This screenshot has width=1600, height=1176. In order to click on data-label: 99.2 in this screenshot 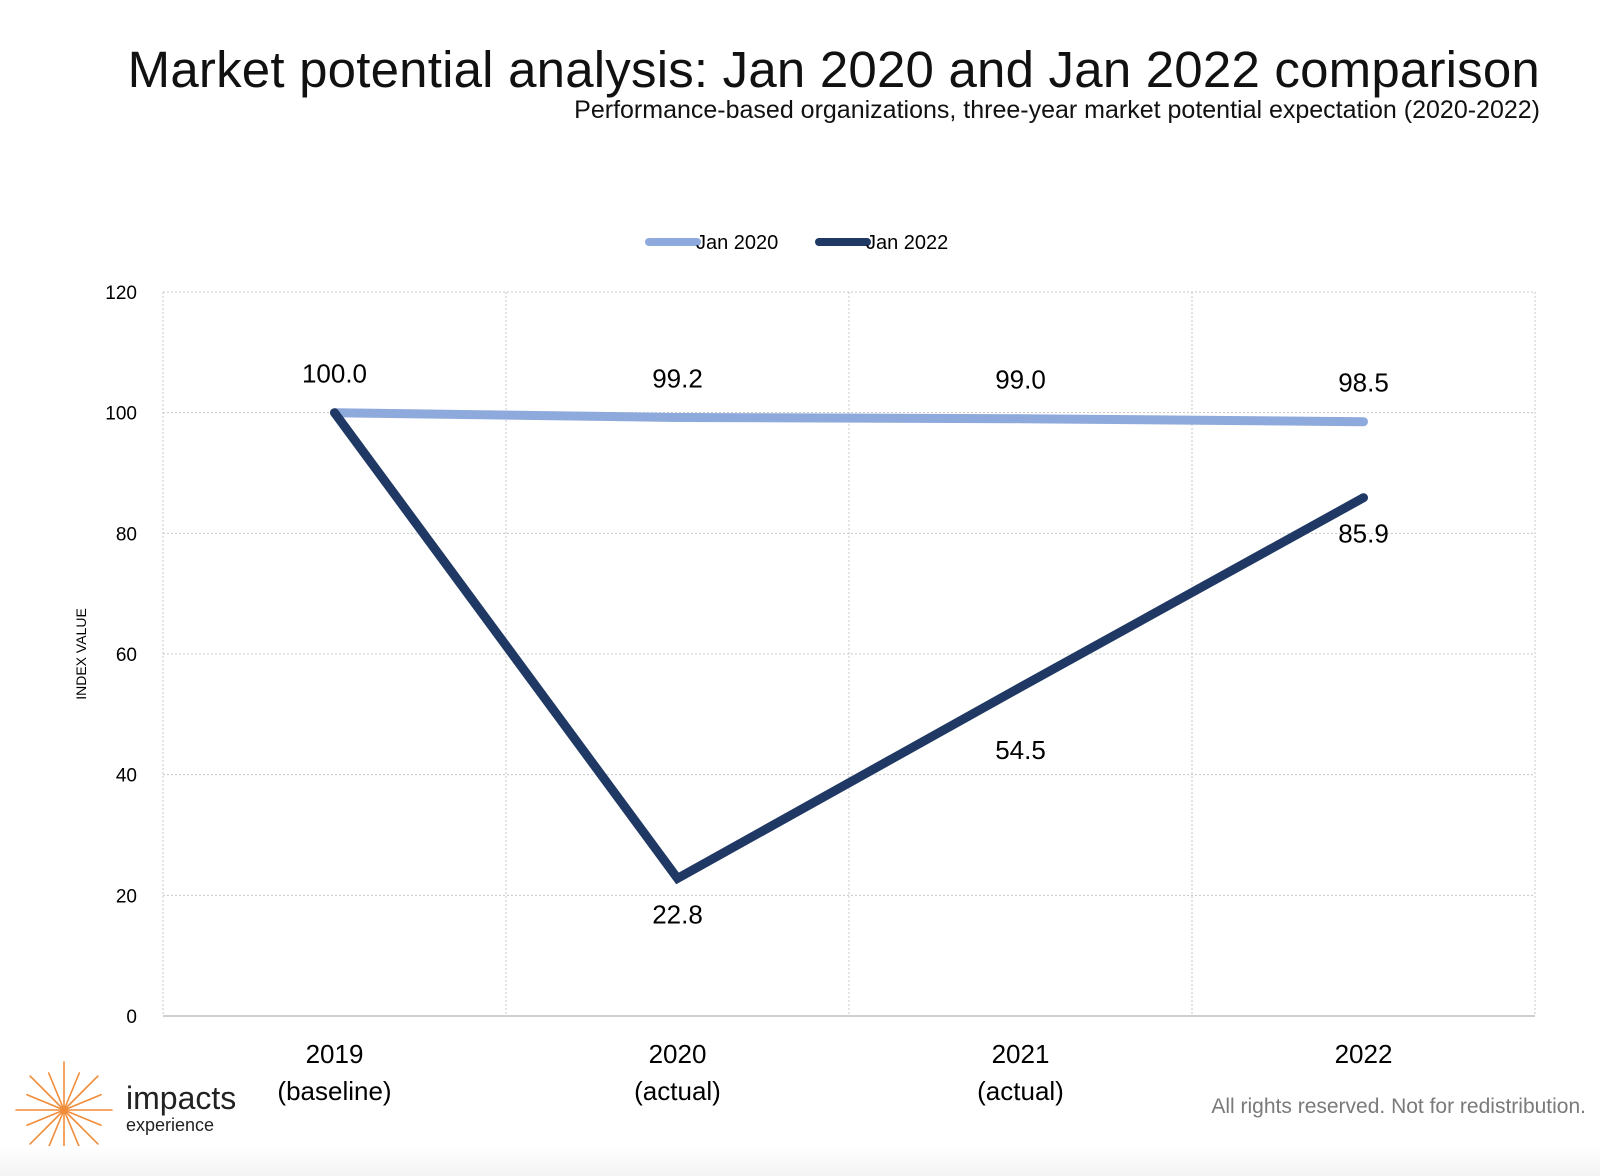, I will do `click(677, 378)`.